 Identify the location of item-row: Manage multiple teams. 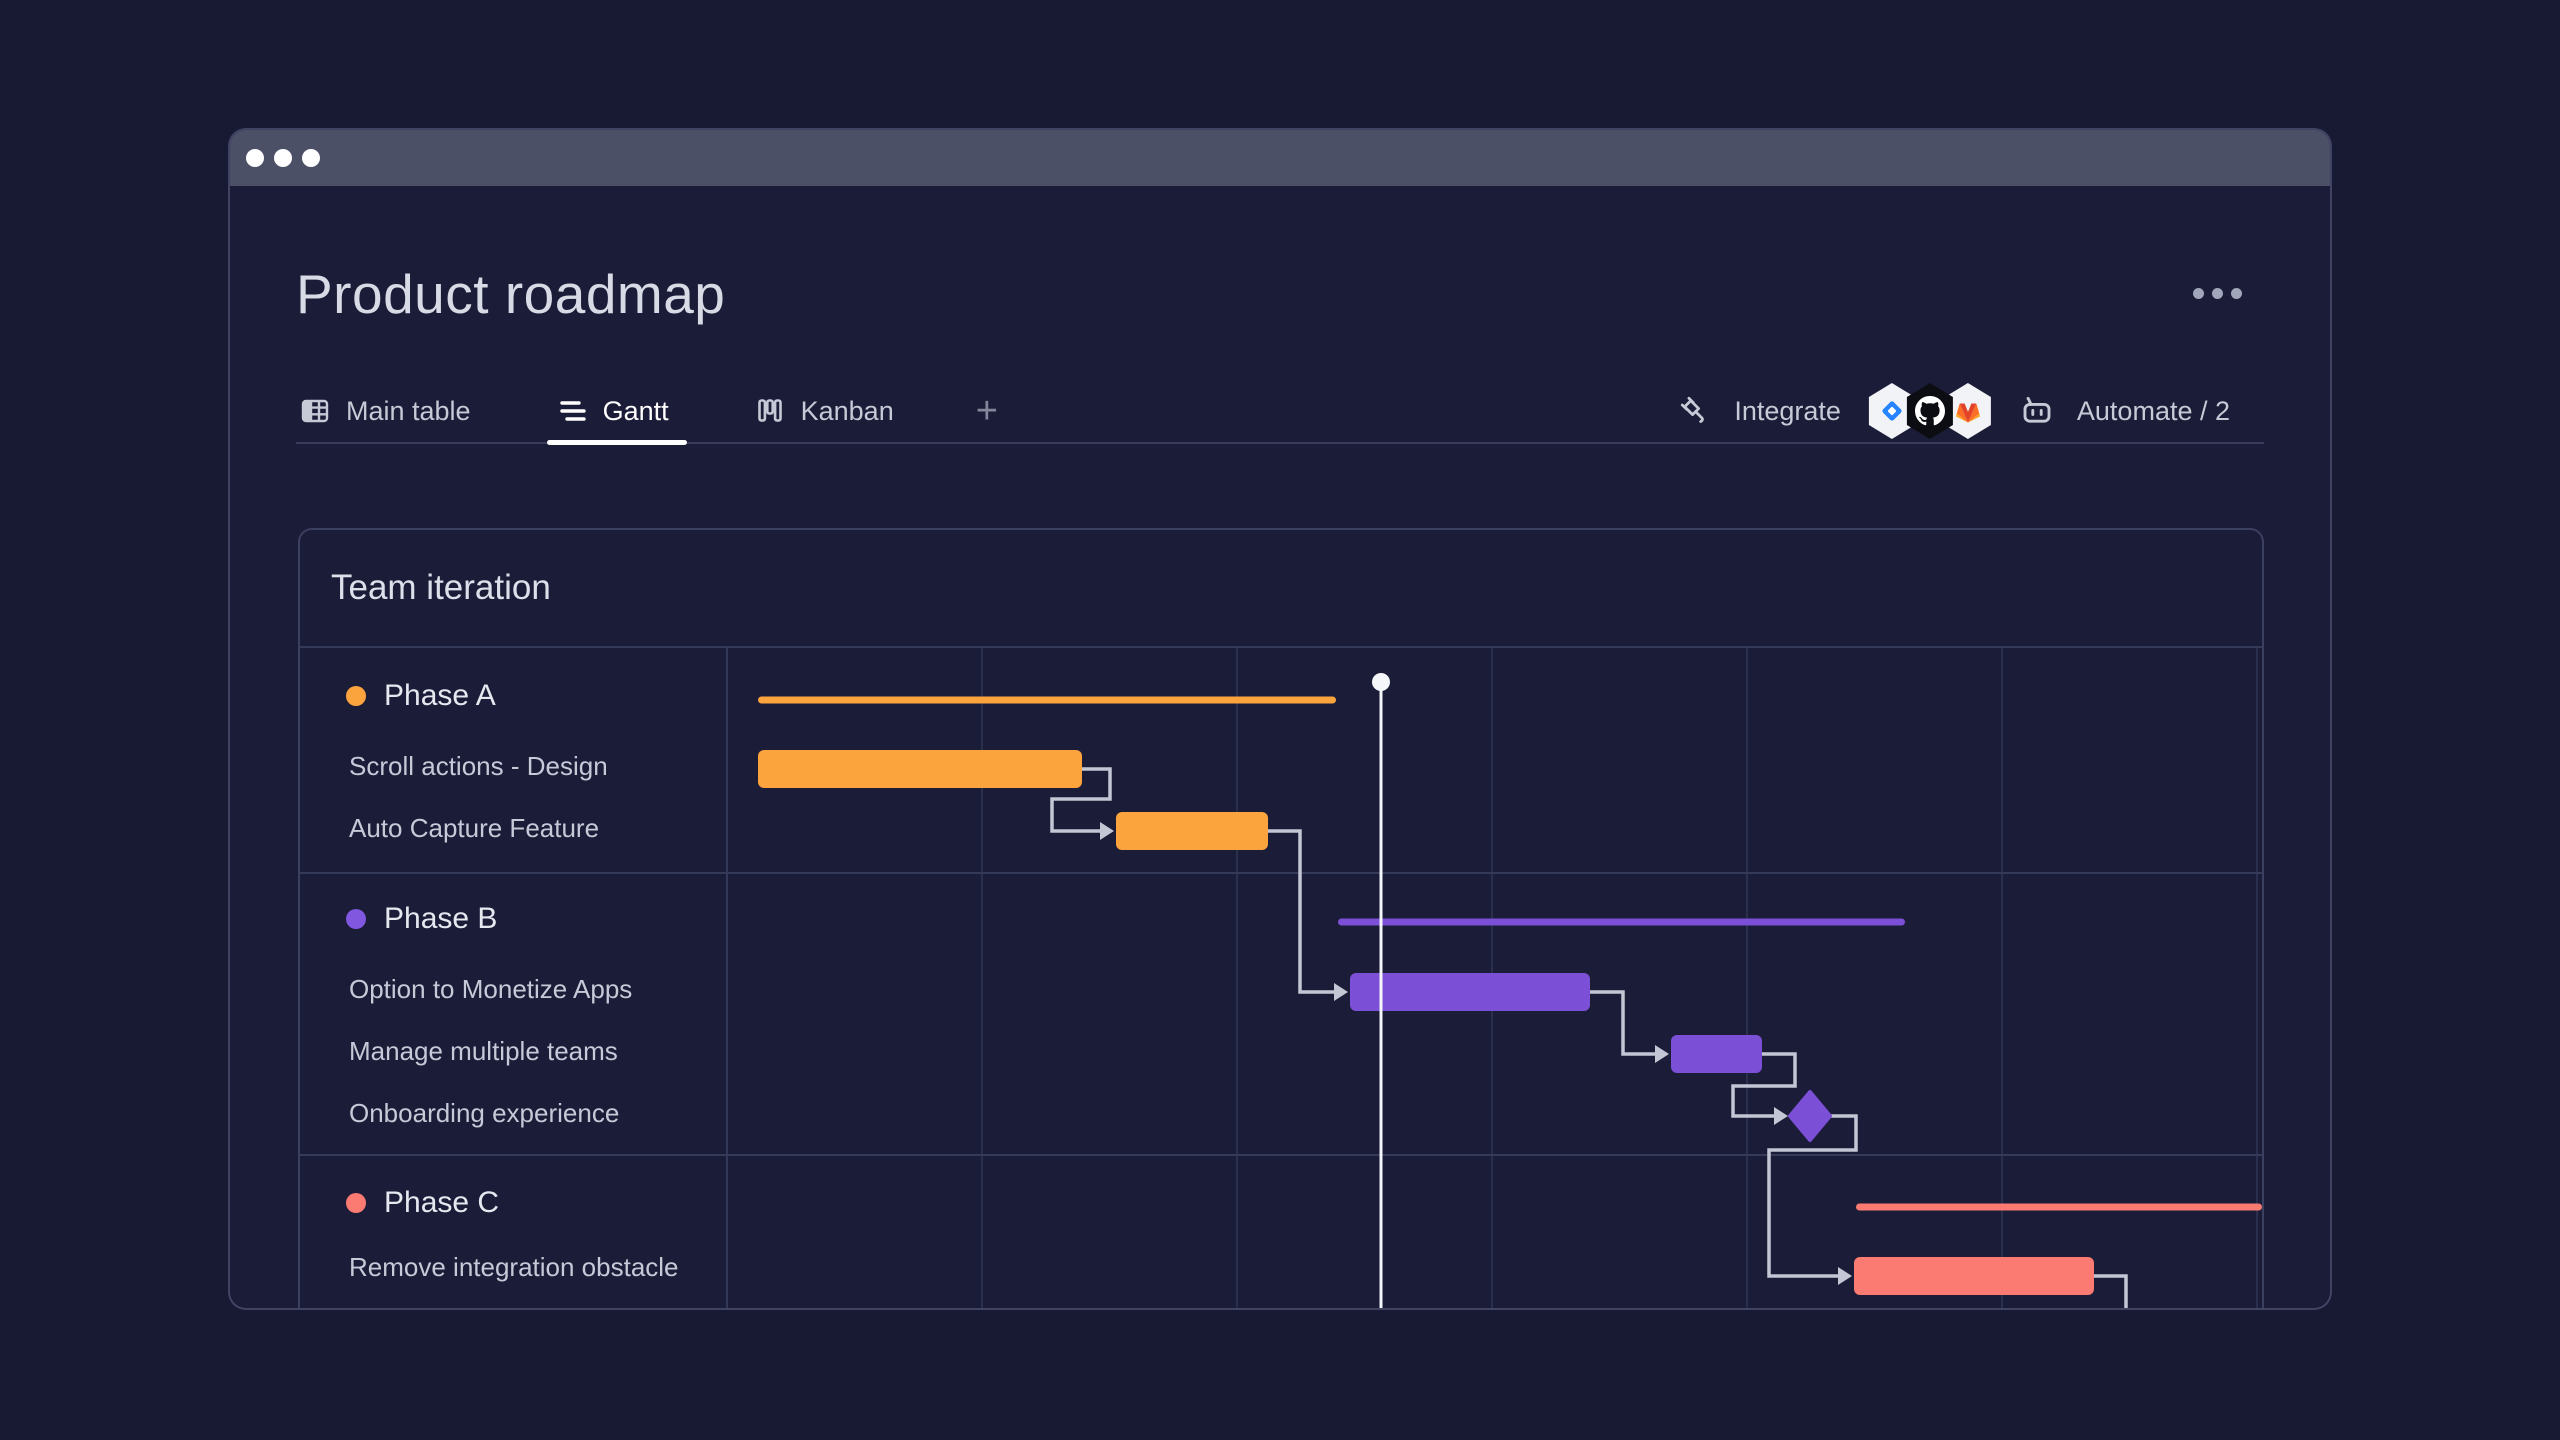
(483, 1051).